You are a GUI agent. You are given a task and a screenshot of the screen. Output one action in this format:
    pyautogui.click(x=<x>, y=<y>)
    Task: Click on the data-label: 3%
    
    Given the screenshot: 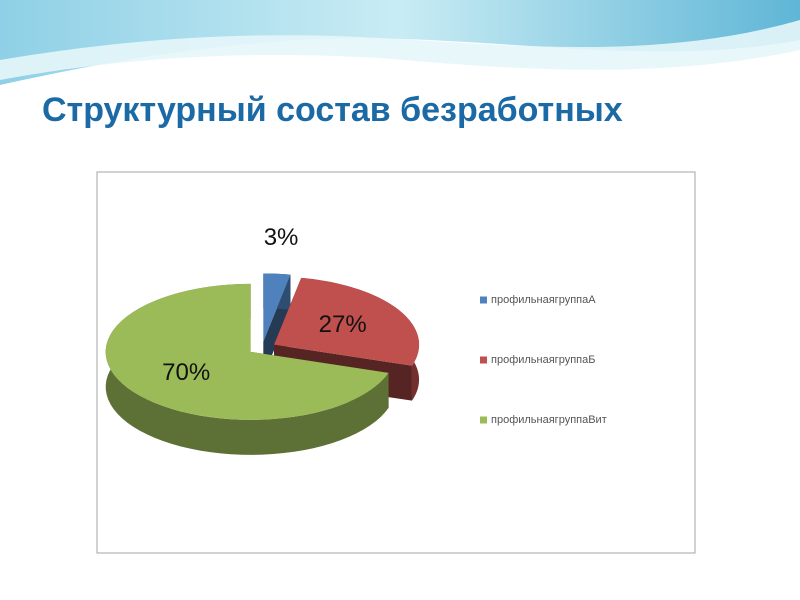 What is the action you would take?
    pyautogui.click(x=281, y=237)
    